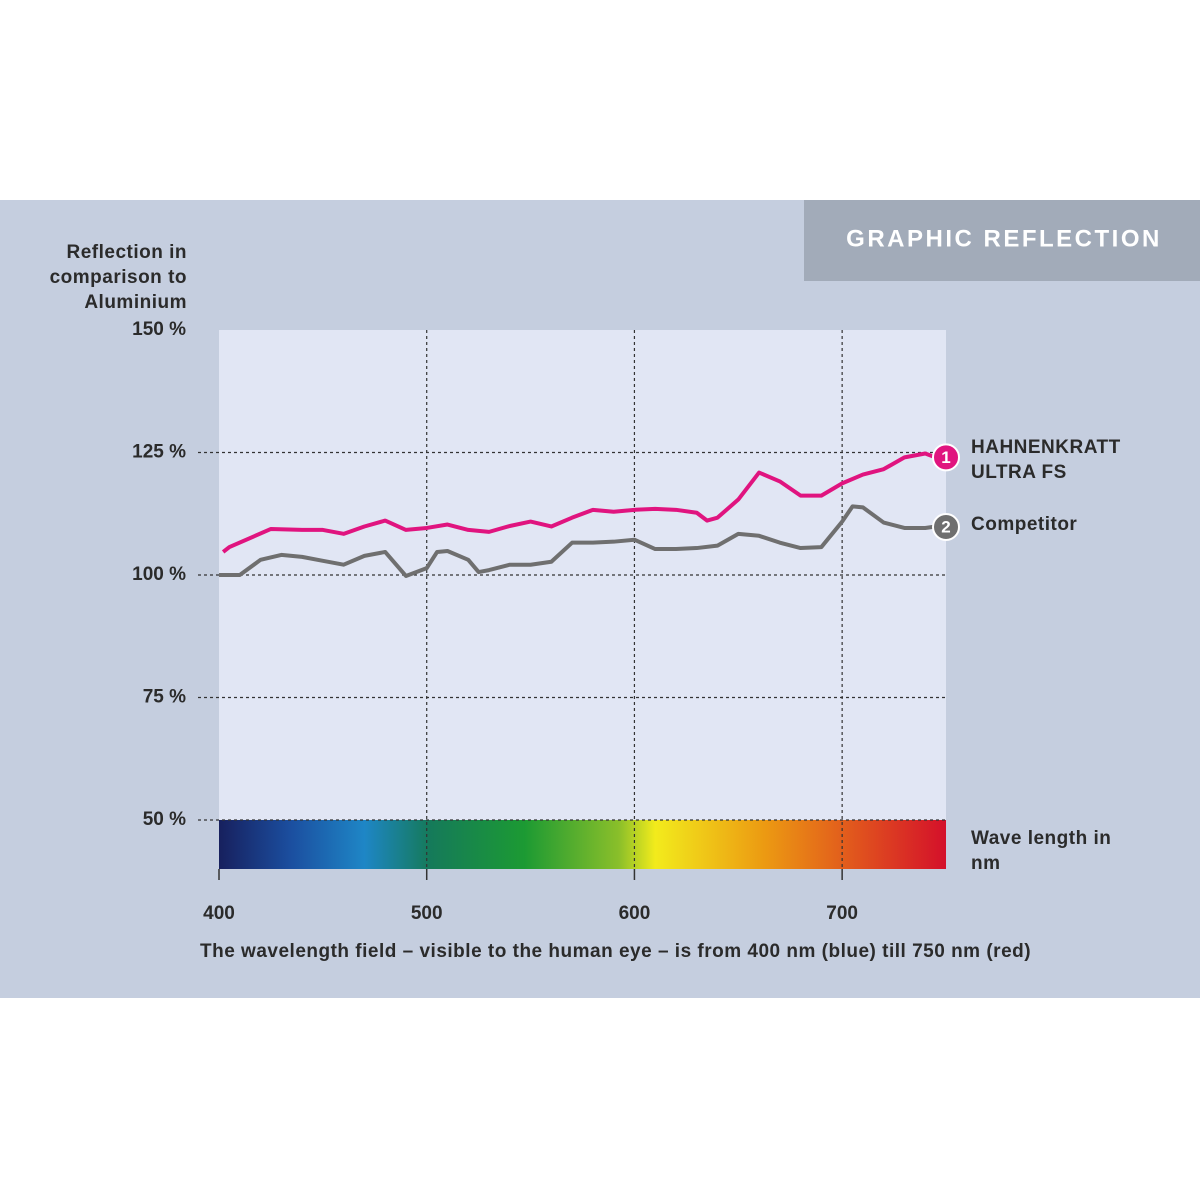  Describe the element at coordinates (582, 844) in the screenshot. I see `spectrum-band` at that location.